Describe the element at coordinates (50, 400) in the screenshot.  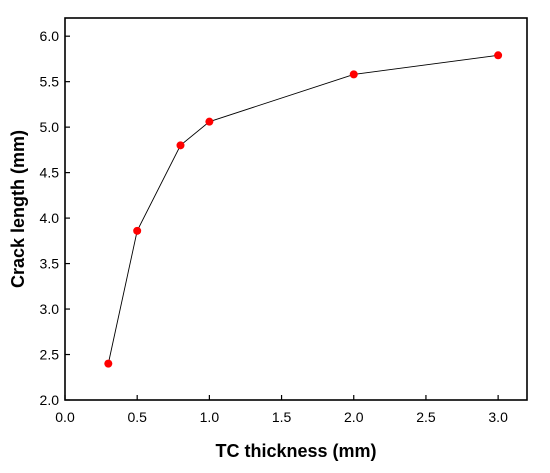
I see `y-tick-label: 2.0` at that location.